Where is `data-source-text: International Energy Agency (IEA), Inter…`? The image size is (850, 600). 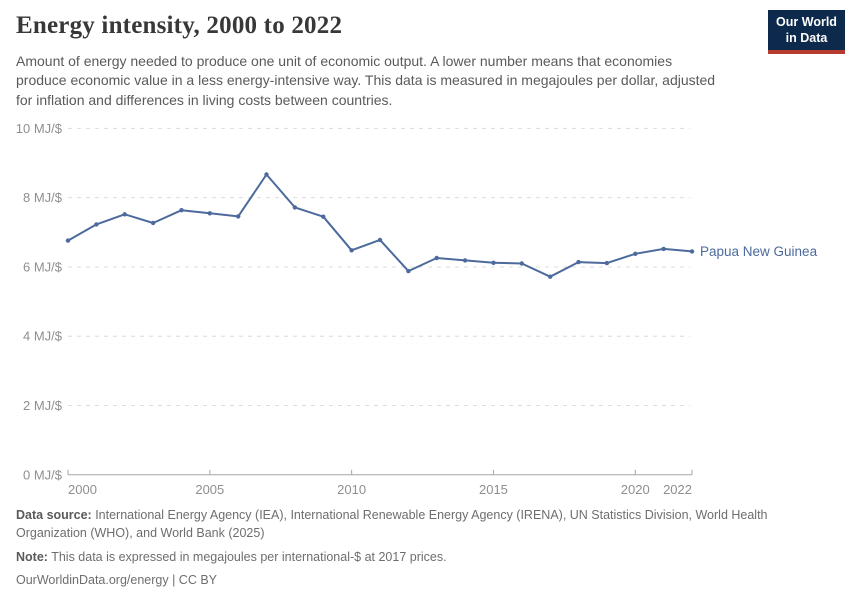
data-source-text: International Energy Agency (IEA), Inter… is located at coordinates (392, 524).